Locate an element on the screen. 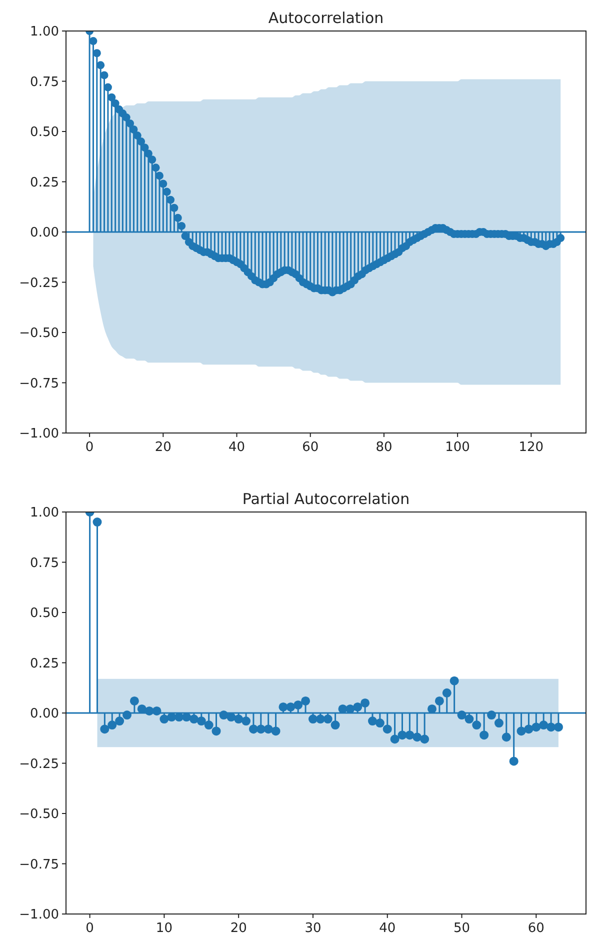 Image resolution: width=592 pixels, height=942 pixels. x-tick-label: 100 is located at coordinates (457, 447).